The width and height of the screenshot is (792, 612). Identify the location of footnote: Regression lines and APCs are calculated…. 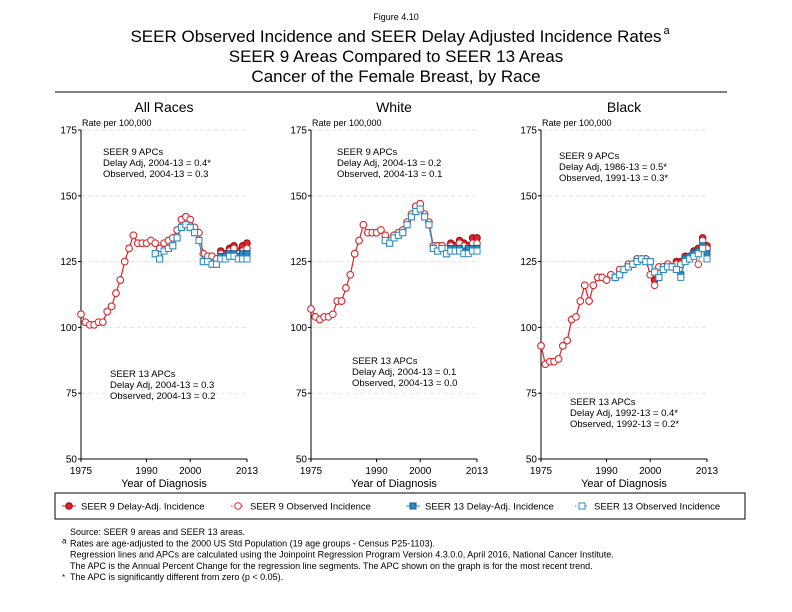
(342, 555).